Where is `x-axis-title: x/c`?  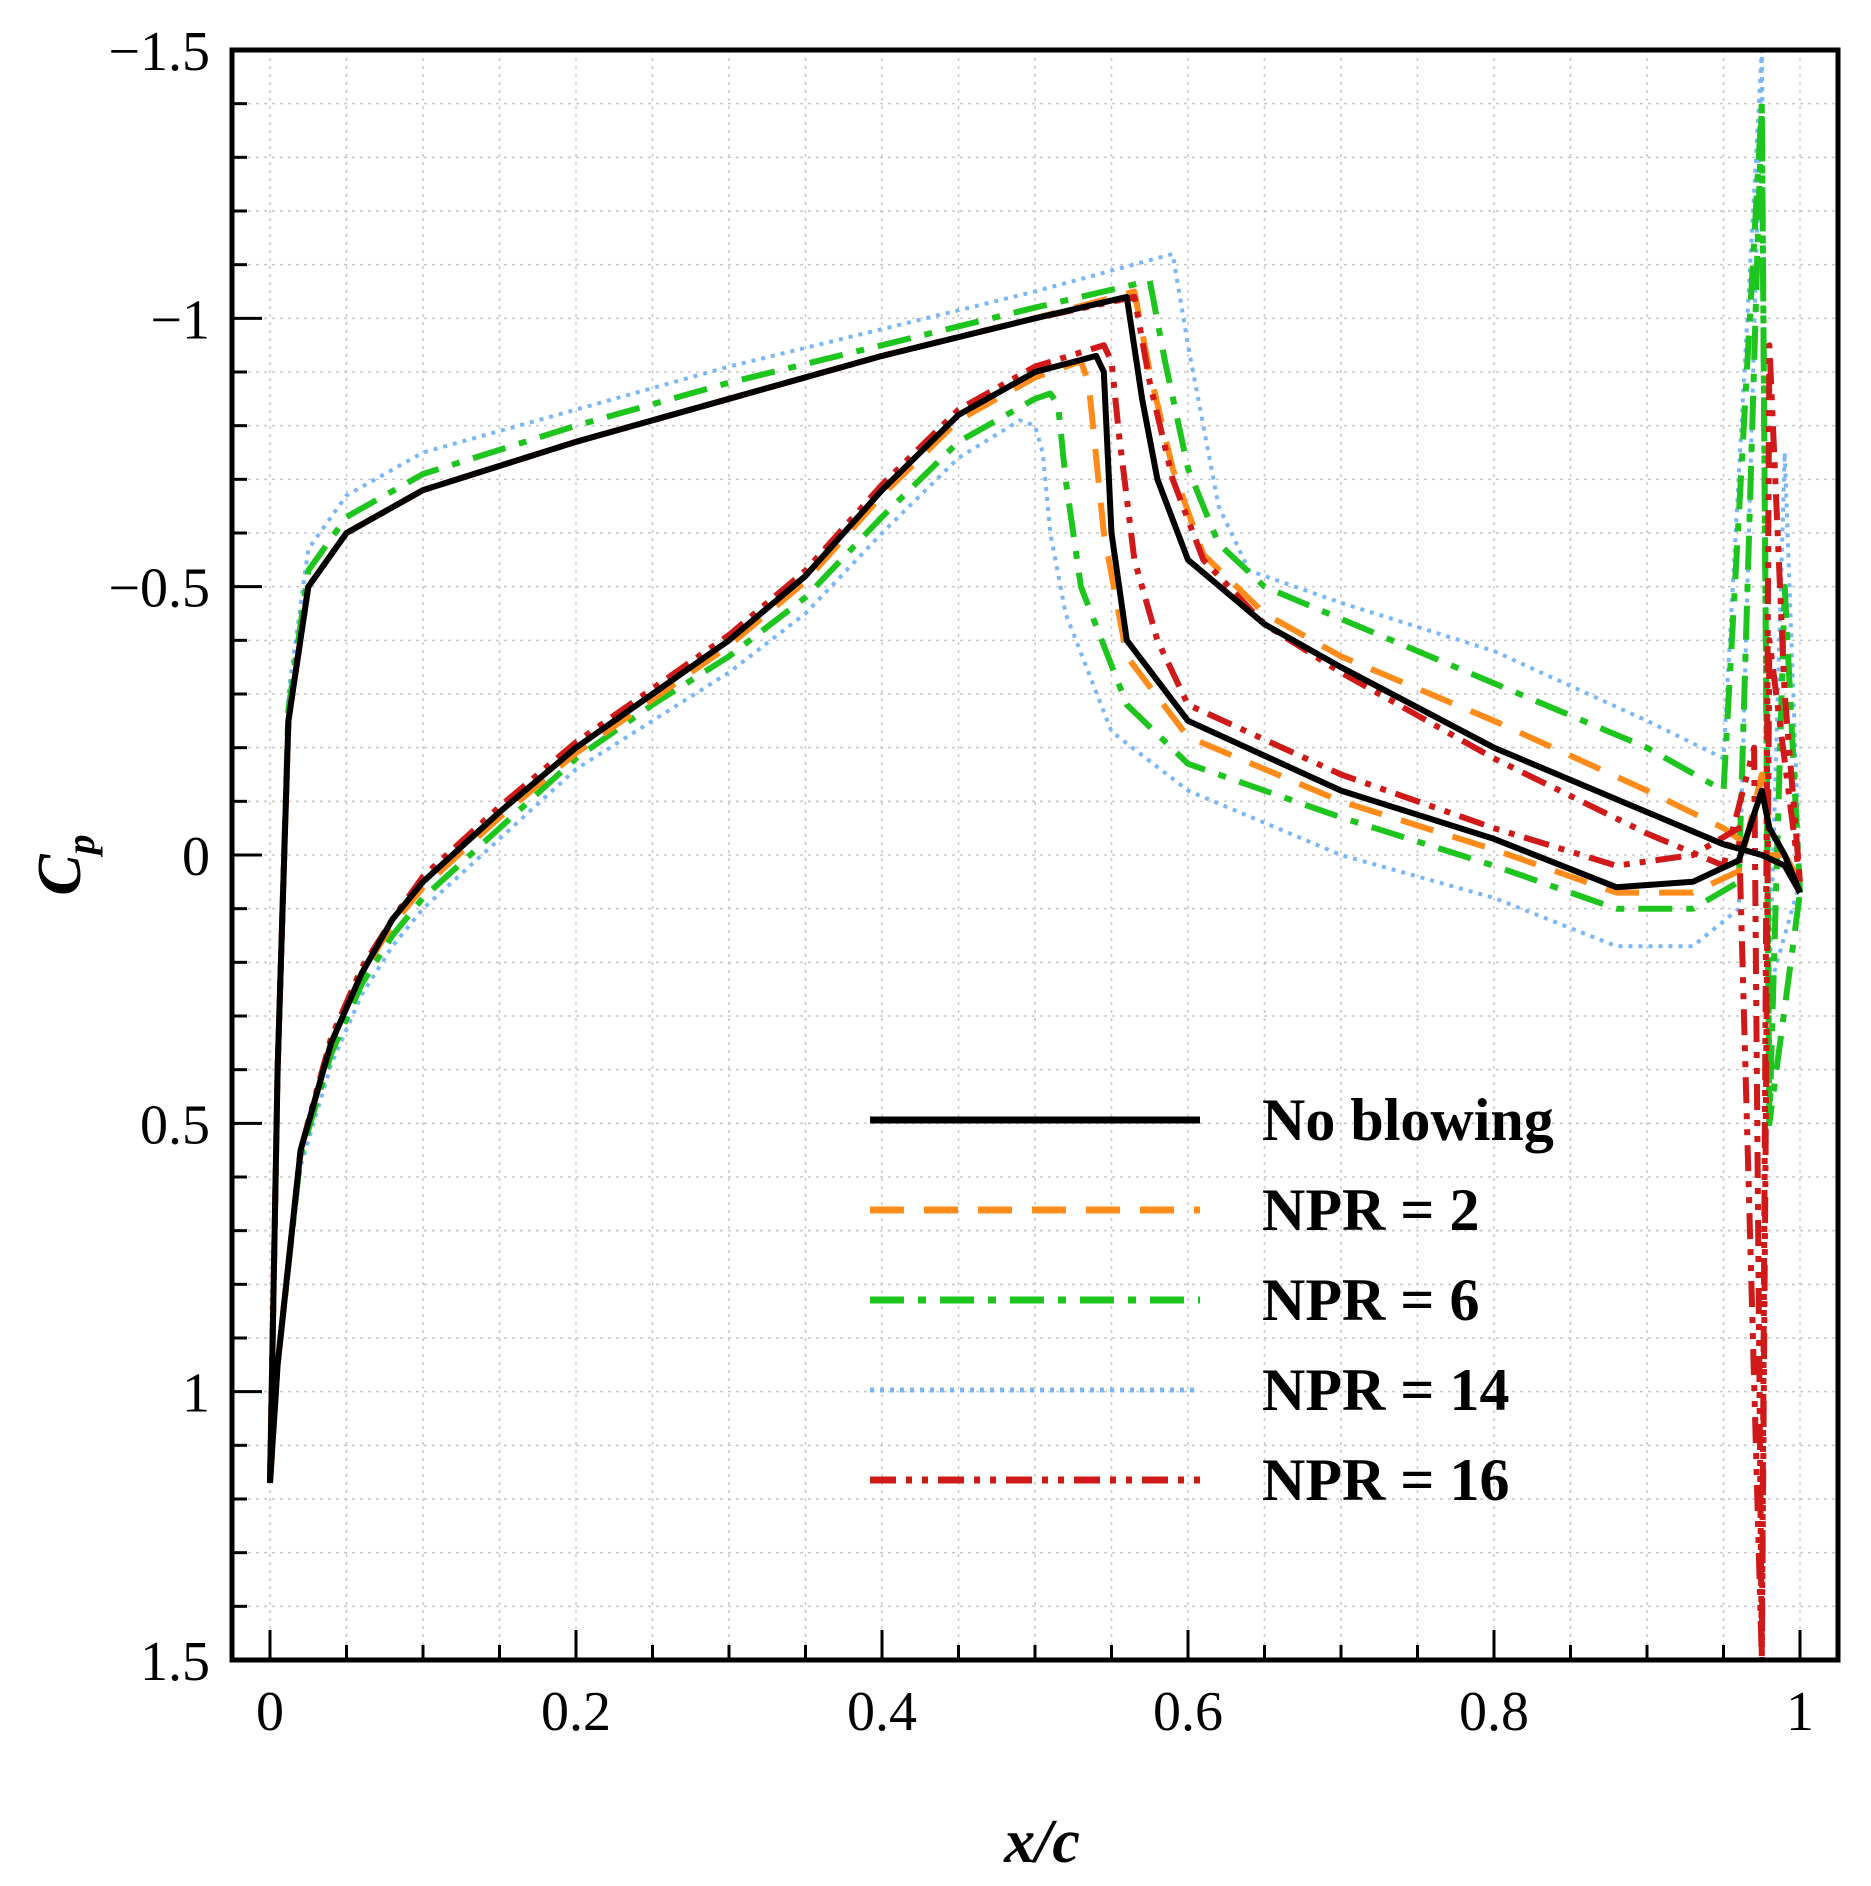
x-axis-title: x/c is located at coordinates (1041, 1842).